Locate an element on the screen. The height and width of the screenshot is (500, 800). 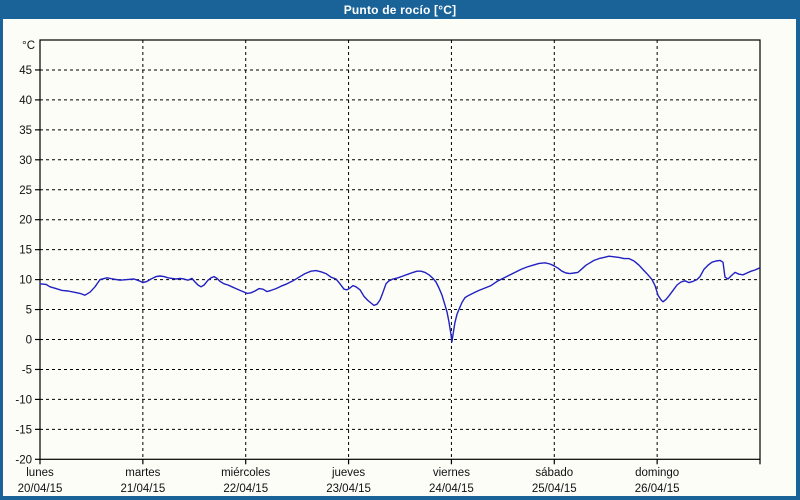
day-label: jueves is located at coordinates (348, 473).